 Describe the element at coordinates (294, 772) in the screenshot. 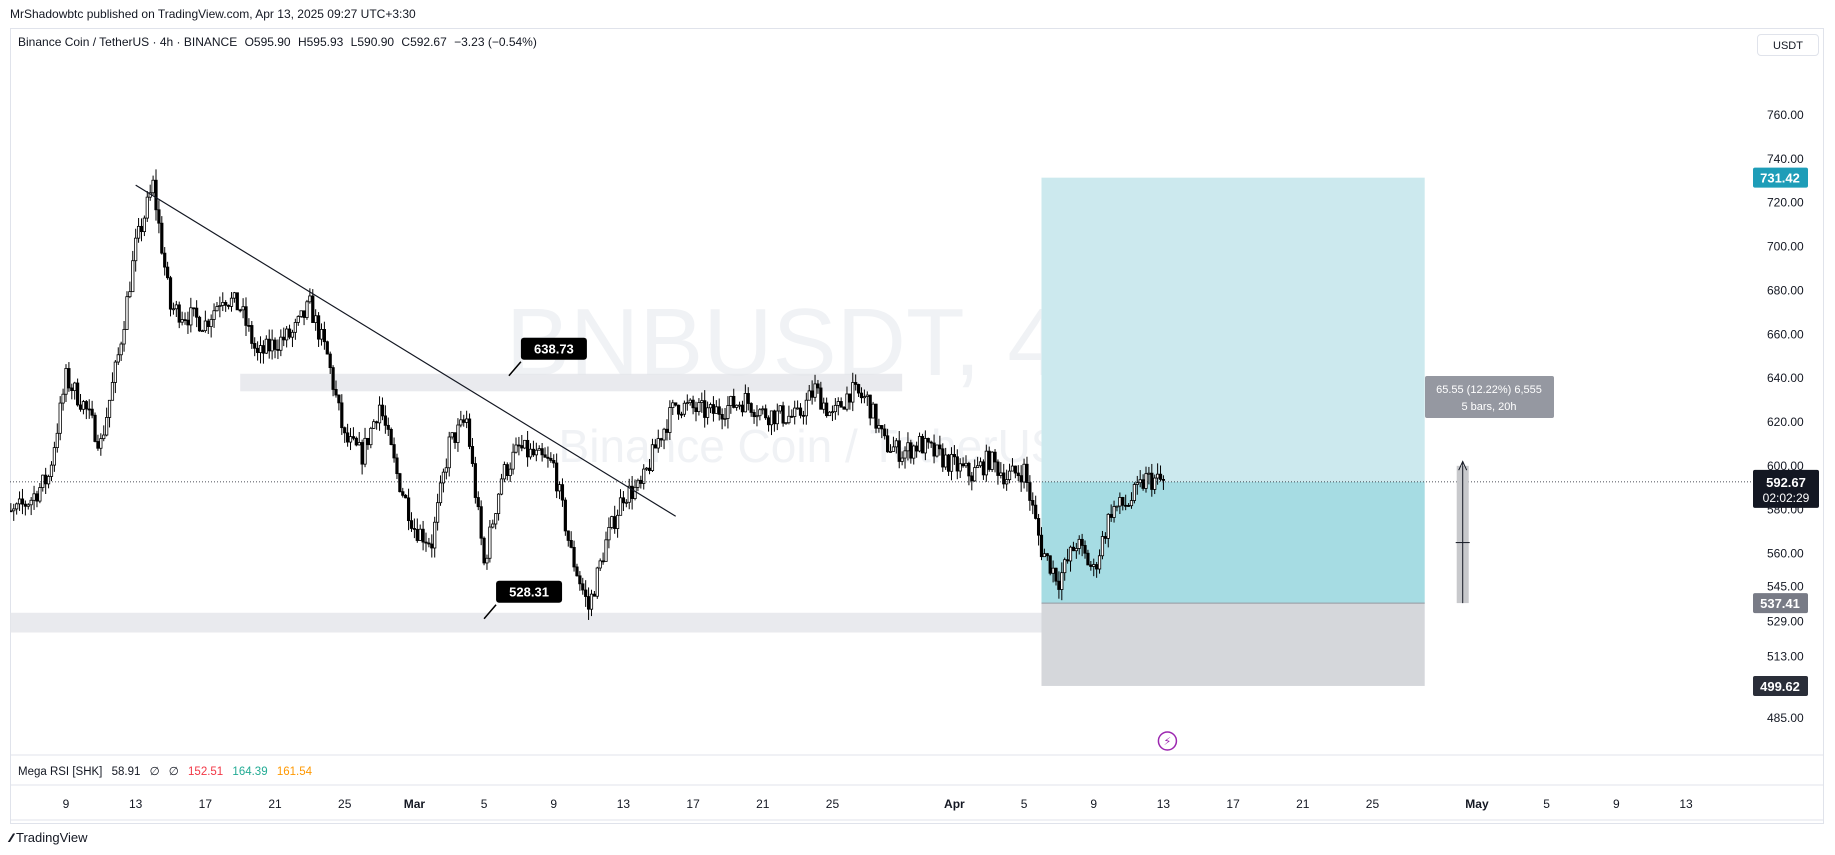

I see `indicator-value-orange: 161.54` at that location.